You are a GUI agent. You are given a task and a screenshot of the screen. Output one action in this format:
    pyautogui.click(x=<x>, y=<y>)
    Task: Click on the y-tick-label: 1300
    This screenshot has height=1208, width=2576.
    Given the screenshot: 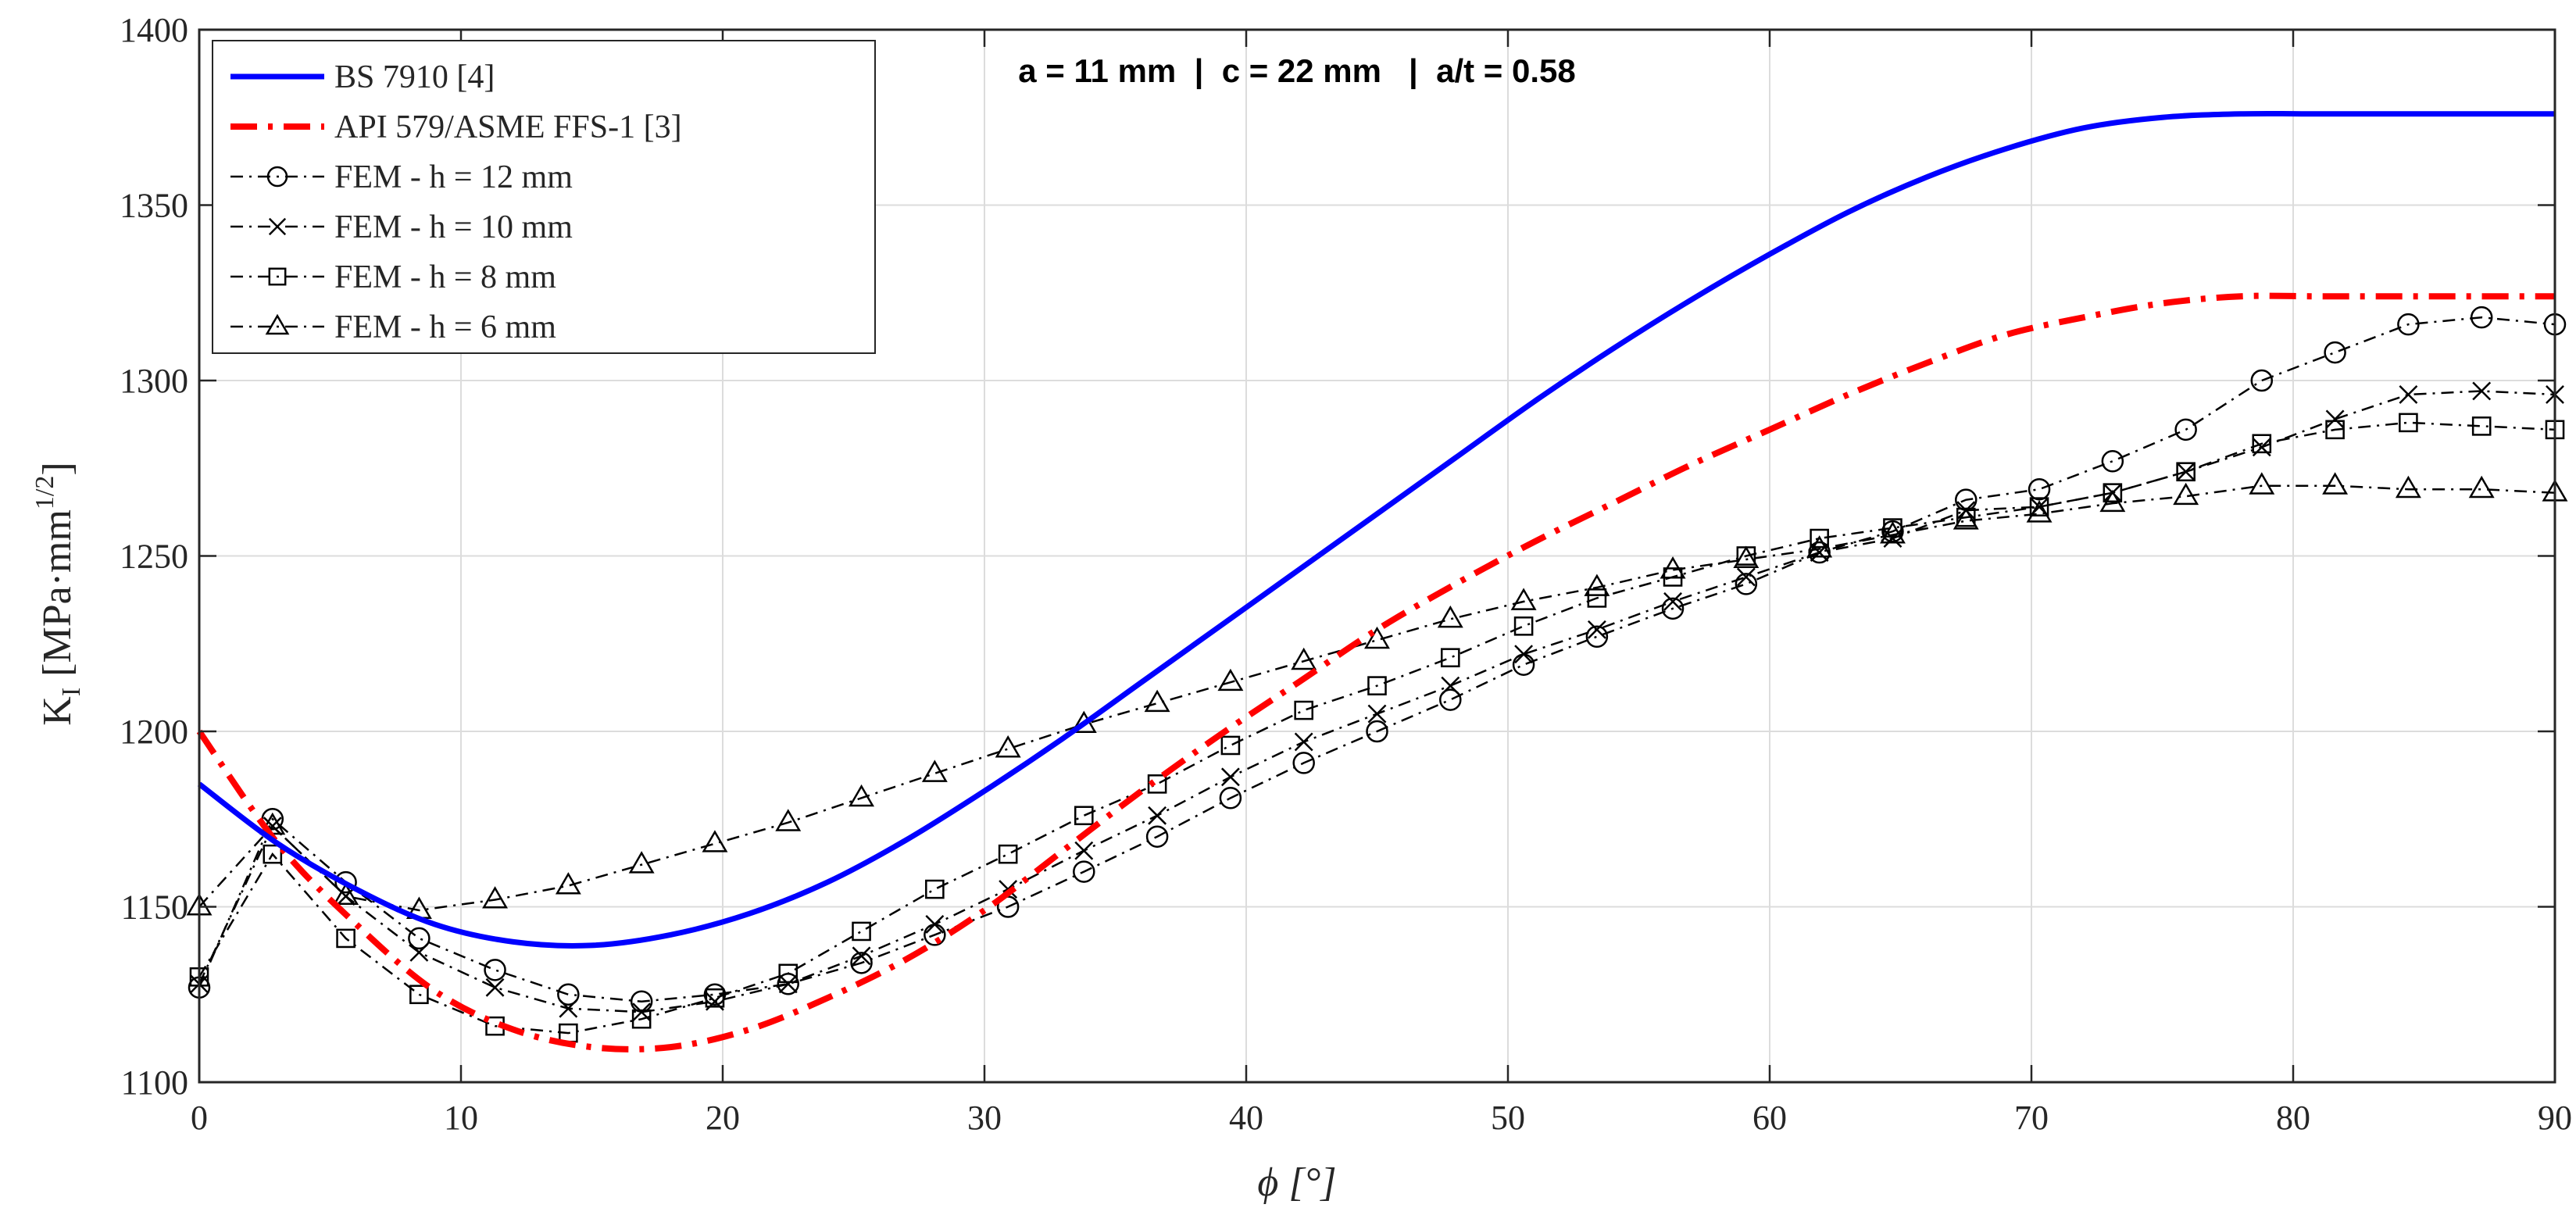 What is the action you would take?
    pyautogui.click(x=154, y=381)
    